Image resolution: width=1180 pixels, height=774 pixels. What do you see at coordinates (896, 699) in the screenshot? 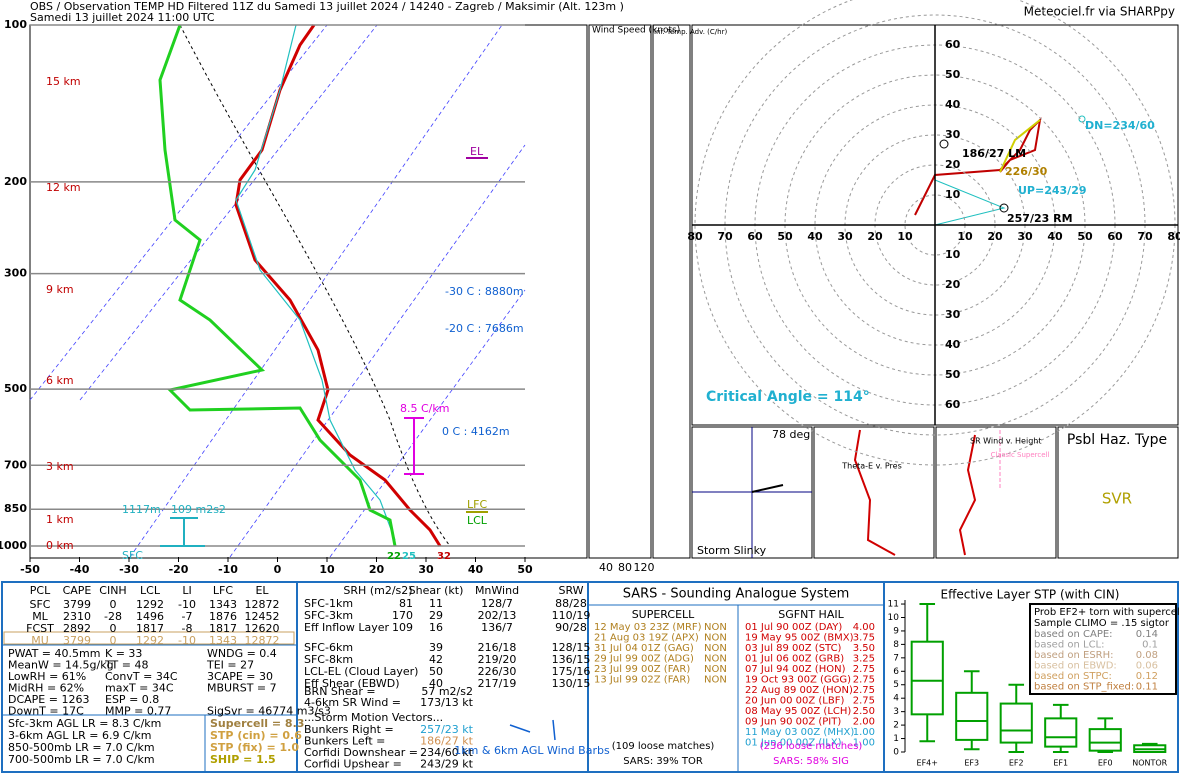
I see `y-tick-label: 4` at bounding box center [896, 699].